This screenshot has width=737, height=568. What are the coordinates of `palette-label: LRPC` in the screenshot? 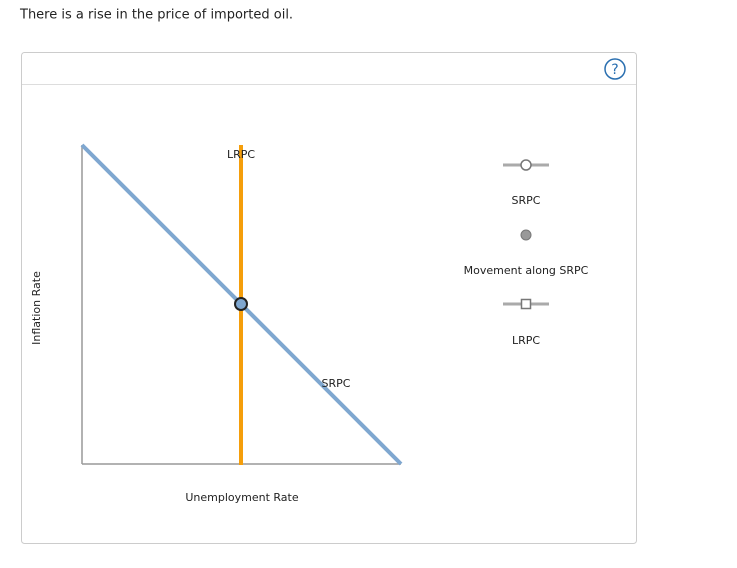 It's located at (526, 340).